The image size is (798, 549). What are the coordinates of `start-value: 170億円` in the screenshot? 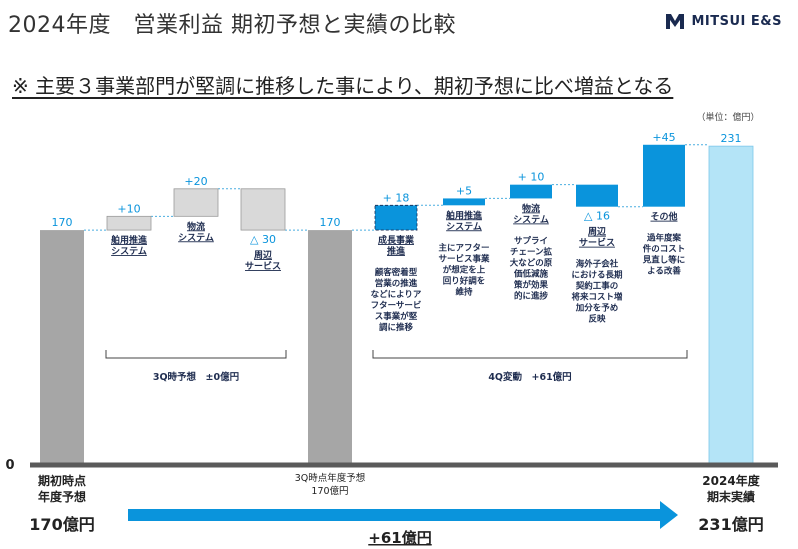 It's located at (61, 524).